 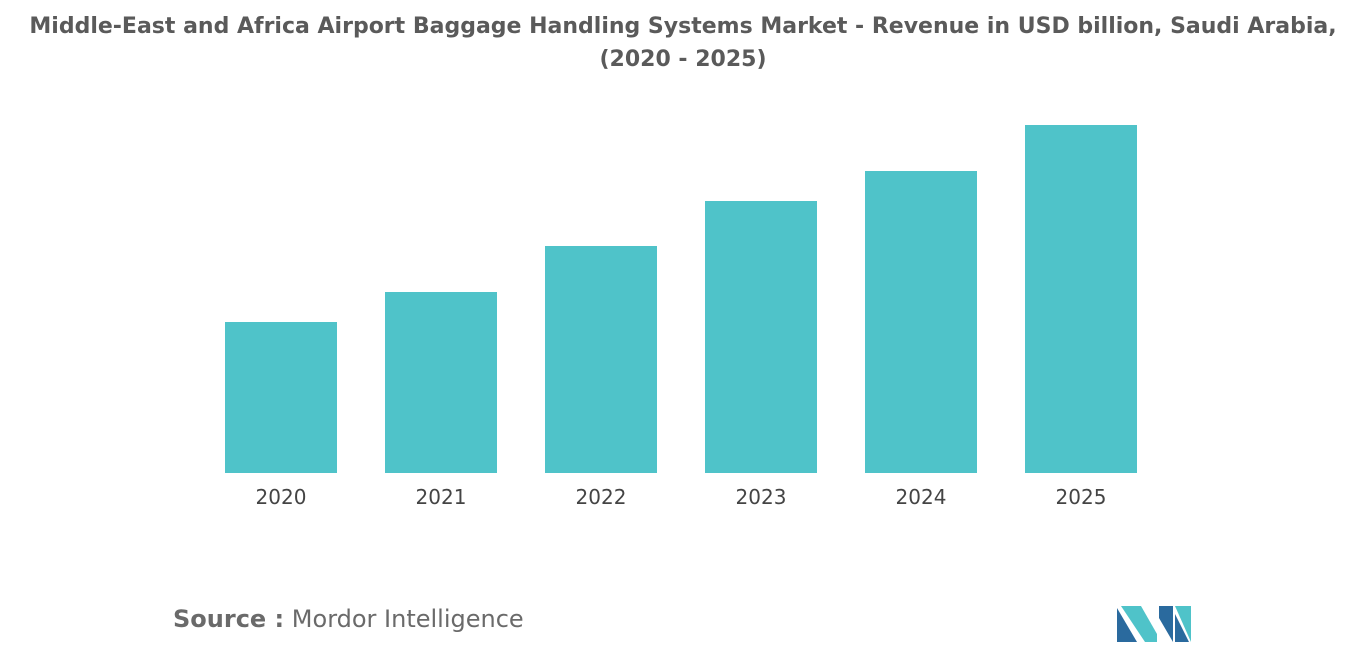 I want to click on source-name: Mordor Intelligence, so click(x=407, y=619).